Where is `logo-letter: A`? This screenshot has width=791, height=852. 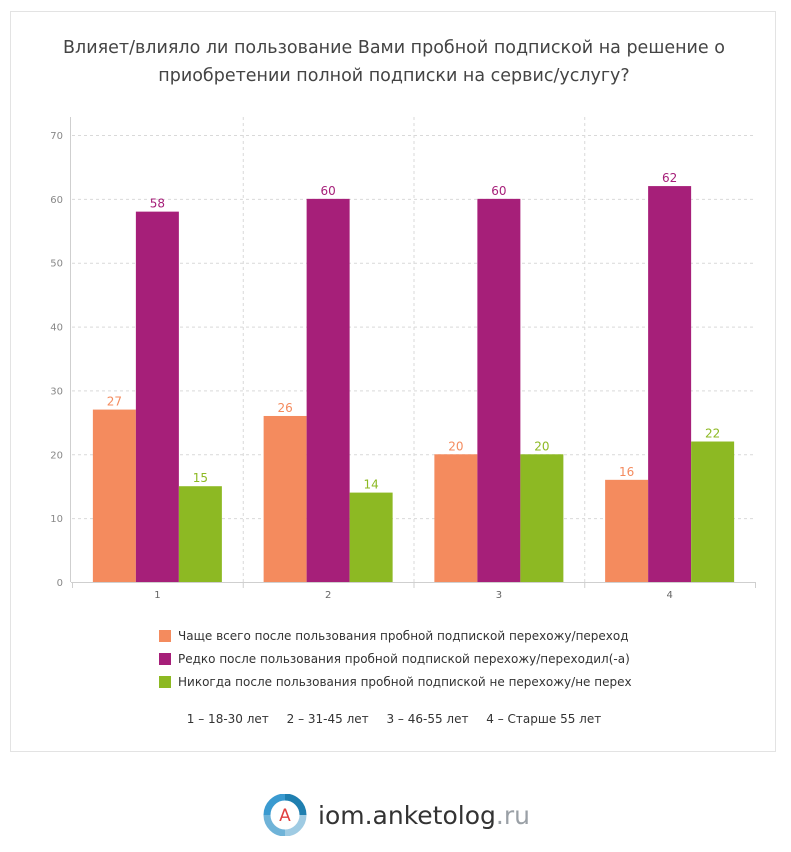
logo-letter: A is located at coordinates (285, 816).